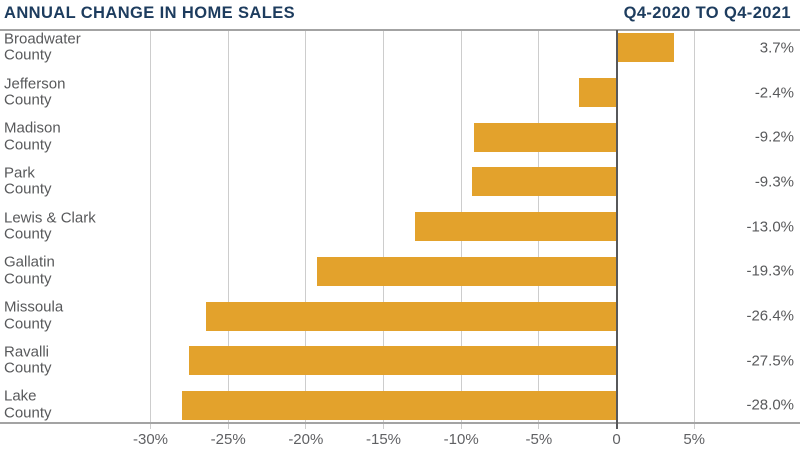  I want to click on value-label: -2.4%, so click(774, 92).